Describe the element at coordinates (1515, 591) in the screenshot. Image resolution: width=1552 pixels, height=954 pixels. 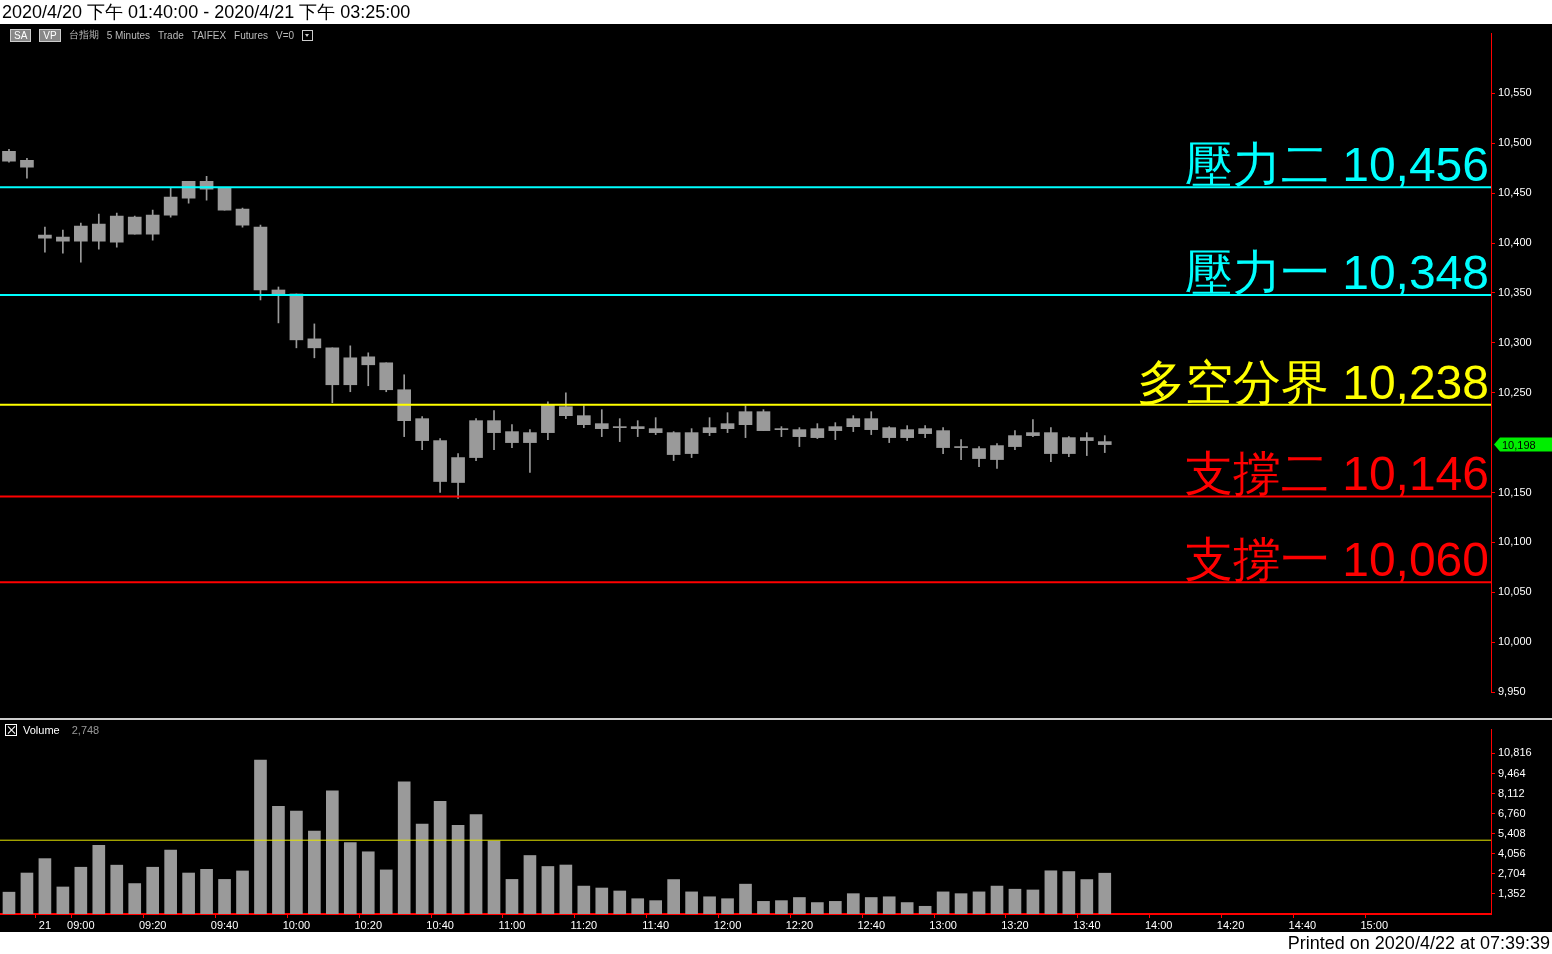
I see `y-tick-label: 10,050` at that location.